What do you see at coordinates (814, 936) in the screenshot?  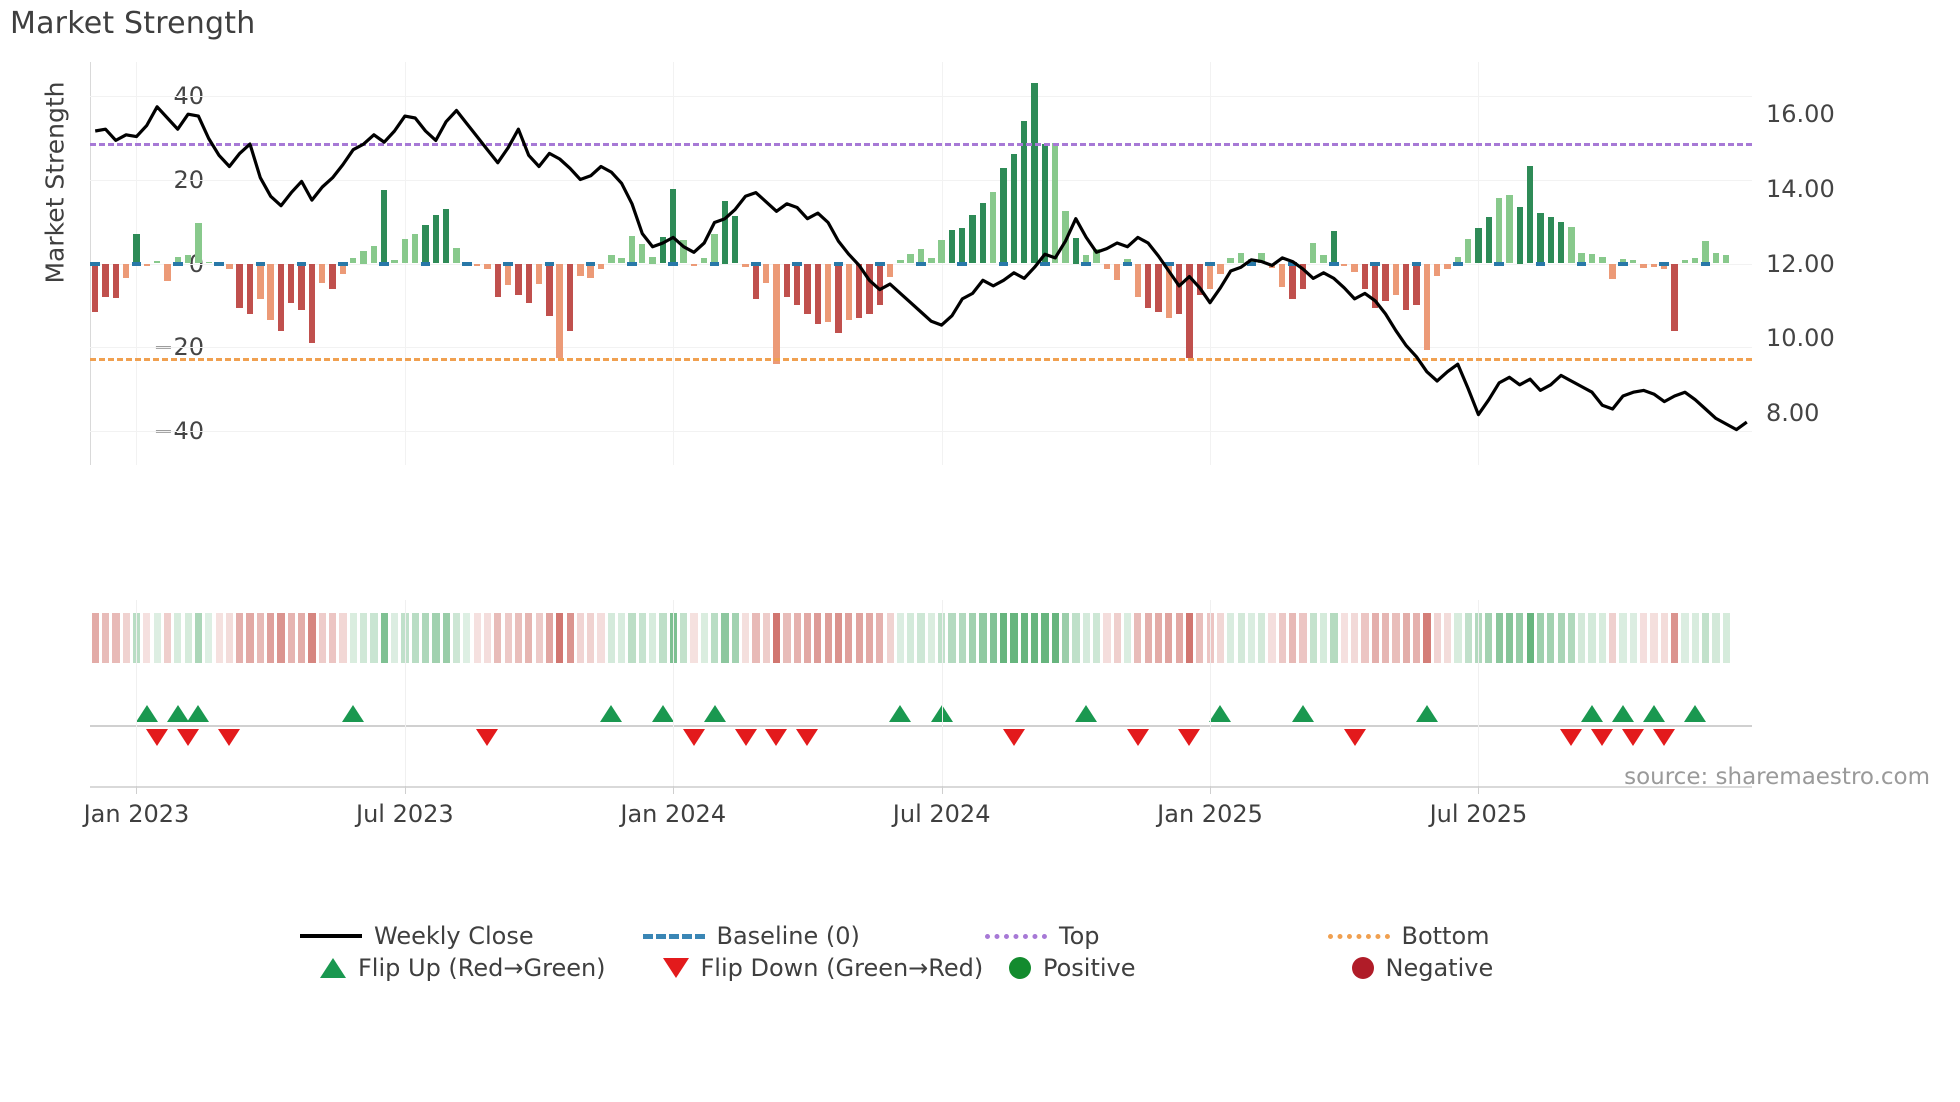 I see `legend-item-baseline: Baseline (0)` at bounding box center [814, 936].